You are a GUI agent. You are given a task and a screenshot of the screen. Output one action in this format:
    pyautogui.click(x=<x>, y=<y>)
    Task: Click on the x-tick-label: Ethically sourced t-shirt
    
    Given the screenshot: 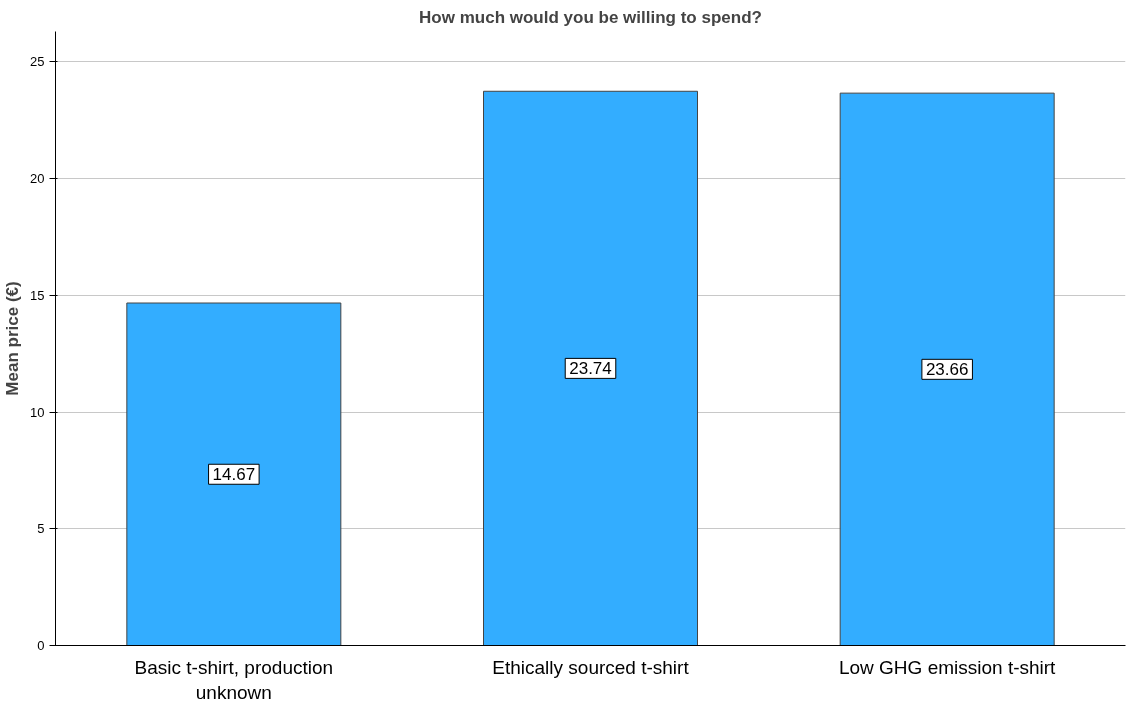 What is the action you would take?
    pyautogui.click(x=591, y=667)
    